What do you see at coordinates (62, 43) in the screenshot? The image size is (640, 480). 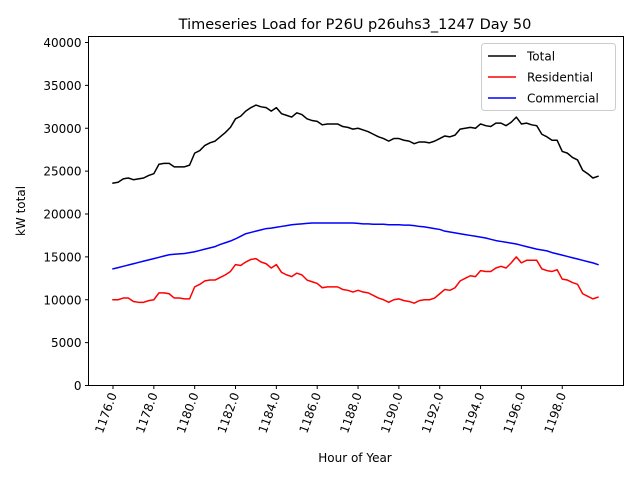 I see `y-tick-label: 40000` at bounding box center [62, 43].